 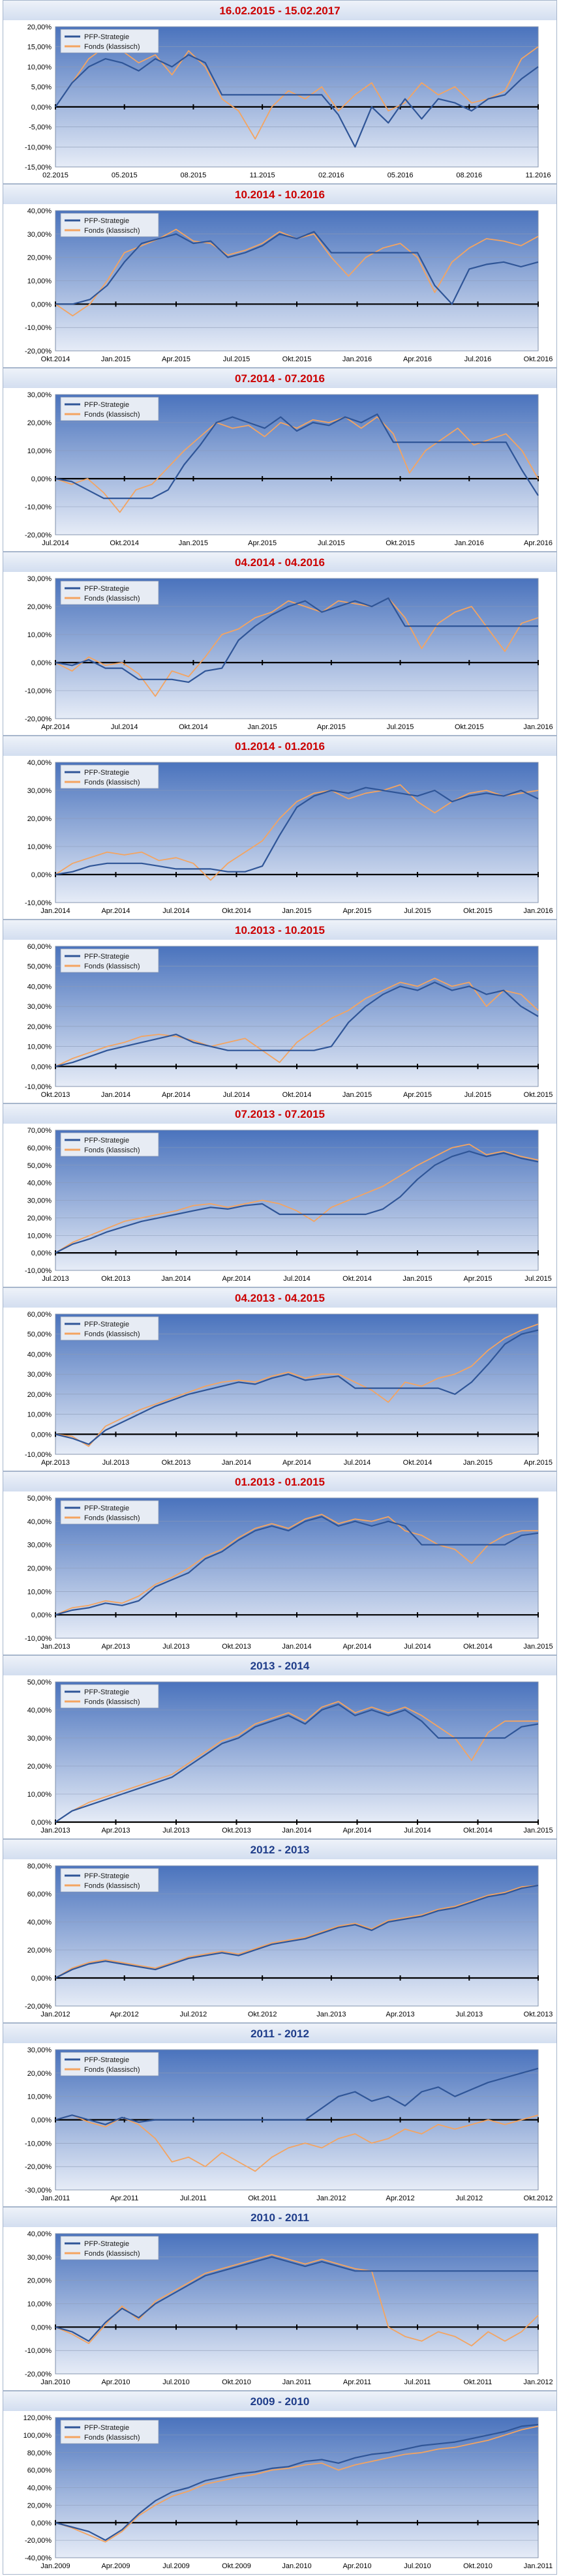 I want to click on chart-title: 01.2014 - 01.2016, so click(x=280, y=746).